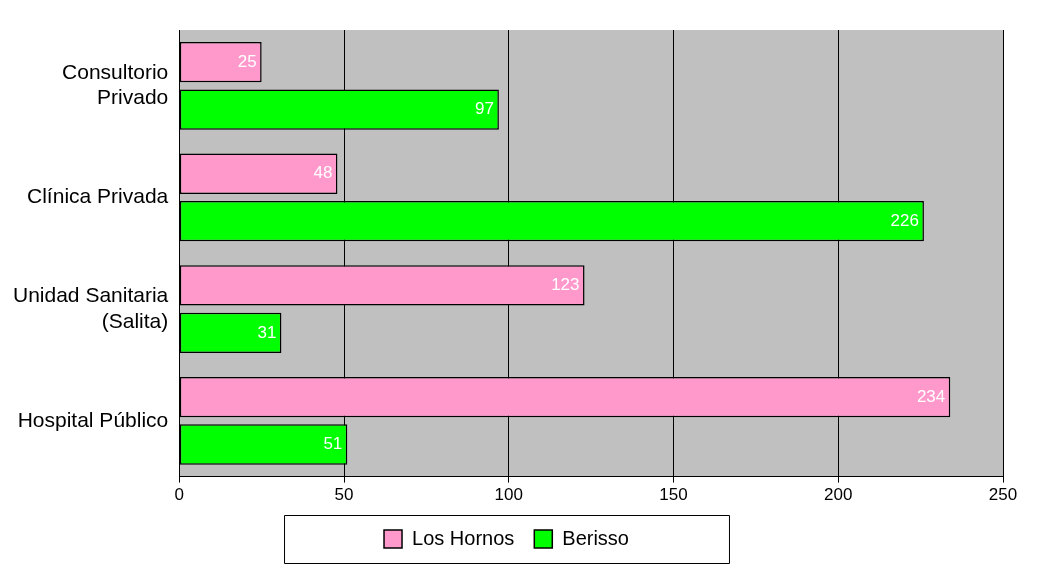 The image size is (1063, 569). Describe the element at coordinates (484, 109) in the screenshot. I see `data-label: 97` at that location.